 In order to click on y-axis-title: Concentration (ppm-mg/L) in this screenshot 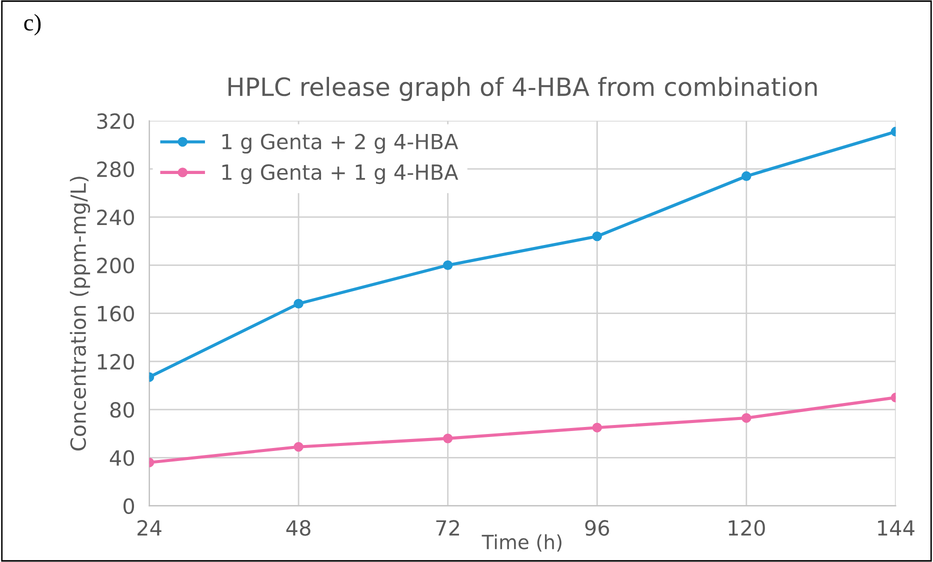, I will do `click(80, 313)`.